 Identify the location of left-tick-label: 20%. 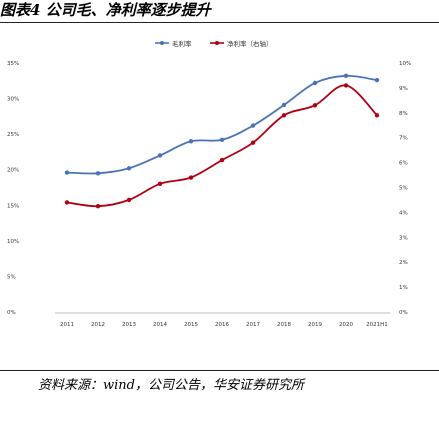
(13, 171).